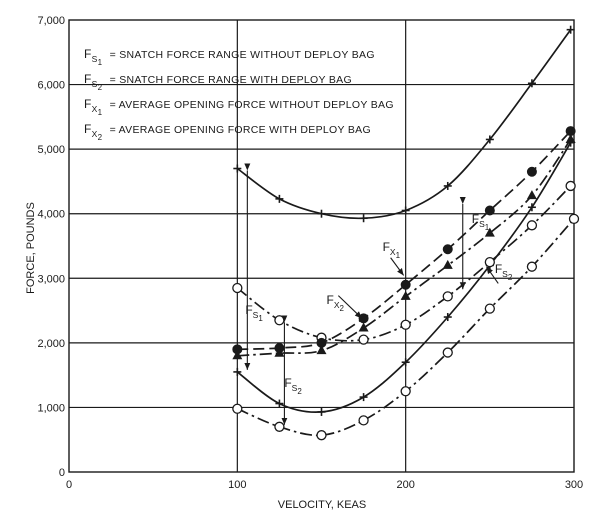 Image resolution: width=601 pixels, height=520 pixels. I want to click on callout-fs1-left: FS1, so click(254, 313).